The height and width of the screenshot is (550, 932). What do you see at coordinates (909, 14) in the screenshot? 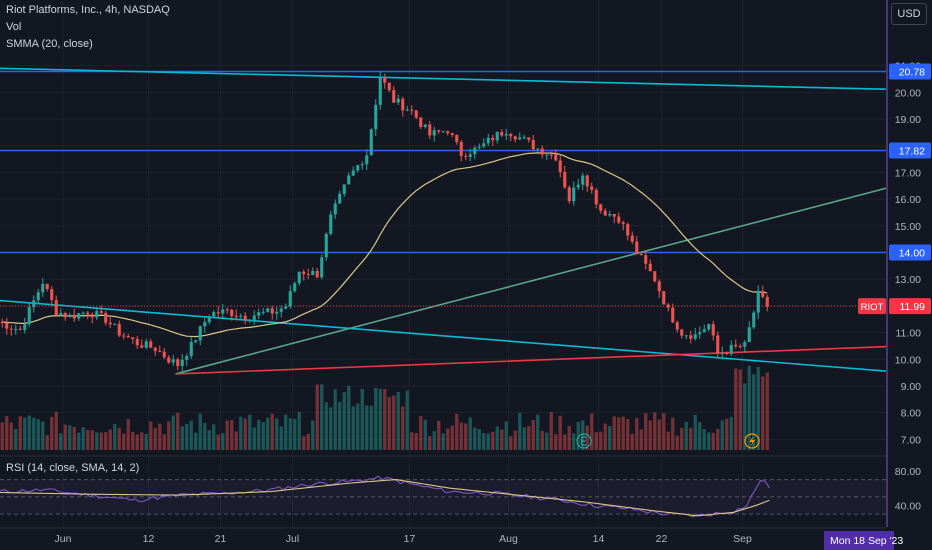
I see `currency-button: USD` at bounding box center [909, 14].